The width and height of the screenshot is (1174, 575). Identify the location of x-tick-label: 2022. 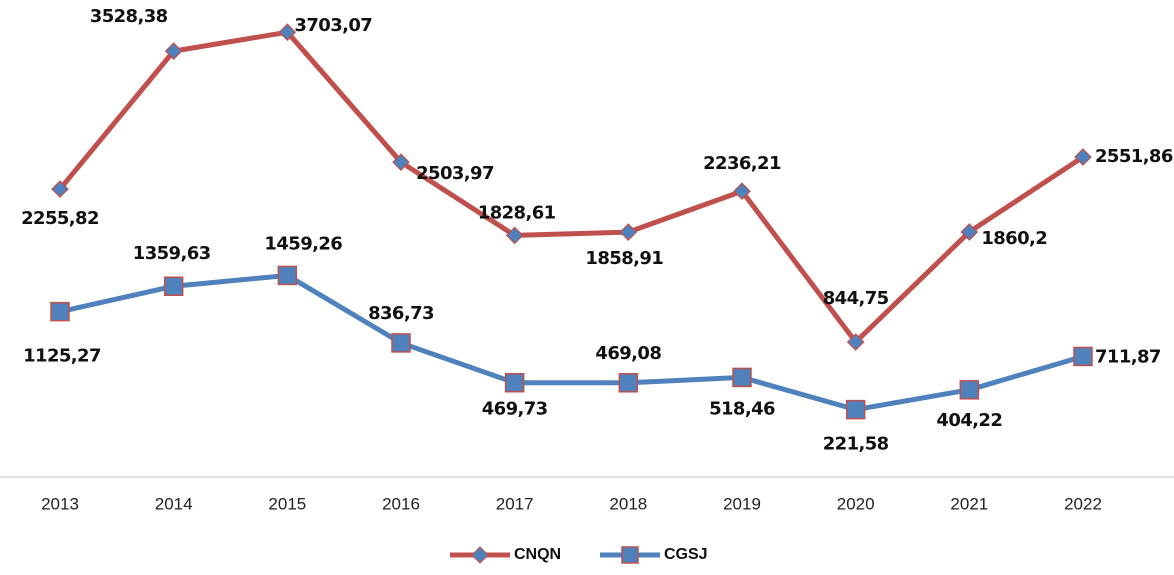
(1083, 503).